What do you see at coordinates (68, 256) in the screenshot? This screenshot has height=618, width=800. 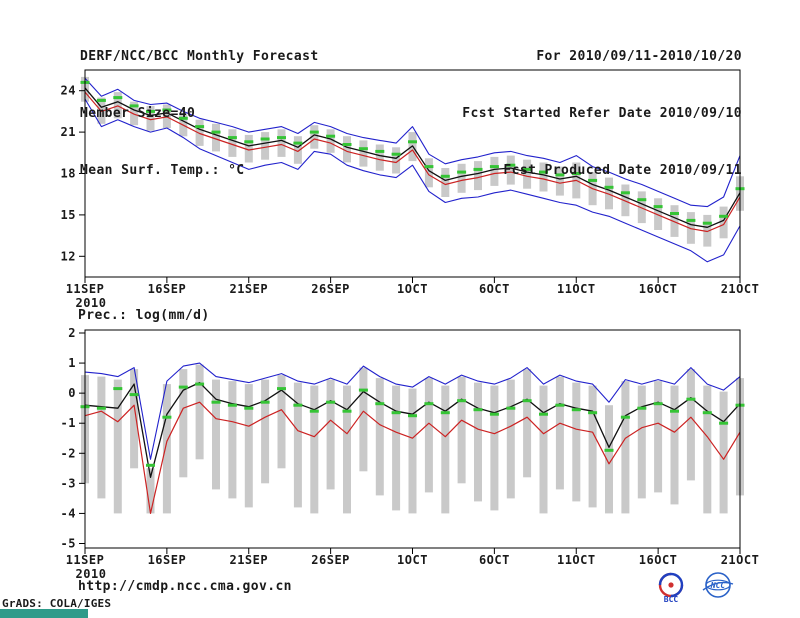 I see `y-tick-label: 12` at bounding box center [68, 256].